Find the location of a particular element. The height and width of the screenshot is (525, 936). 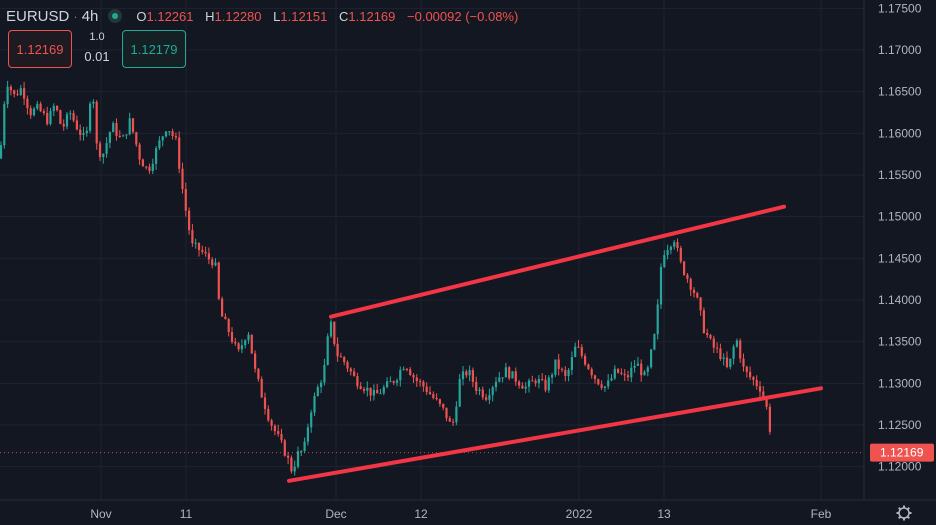

trade-panel: 1.12169 1.0 0.01 1.12179 is located at coordinates (97, 49).